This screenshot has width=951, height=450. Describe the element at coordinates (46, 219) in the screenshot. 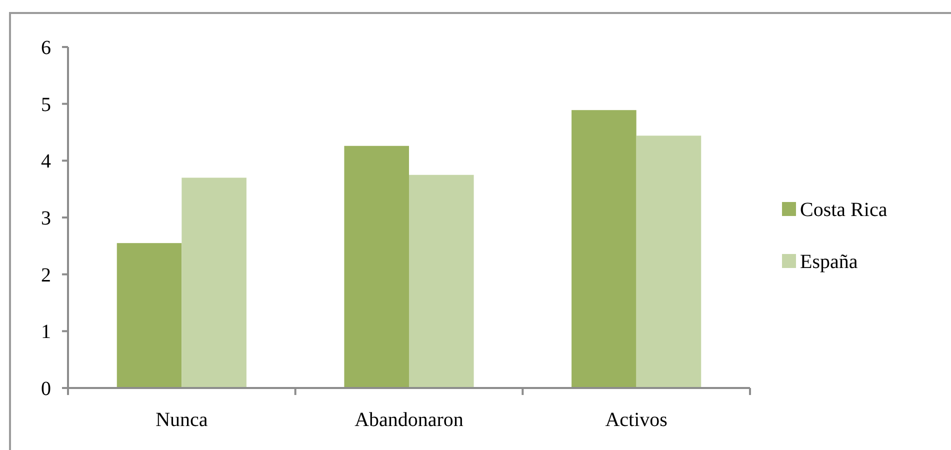

I see `y-tick-label: 3` at that location.